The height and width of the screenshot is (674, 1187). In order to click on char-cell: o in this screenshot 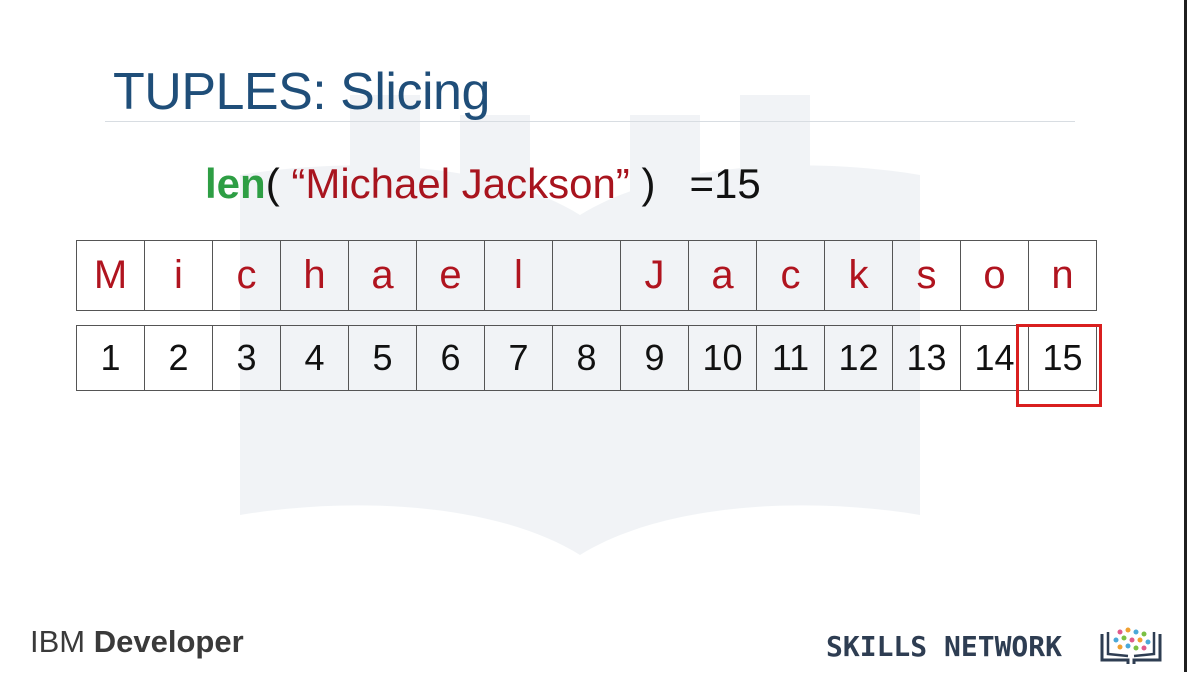, I will do `click(995, 276)`.